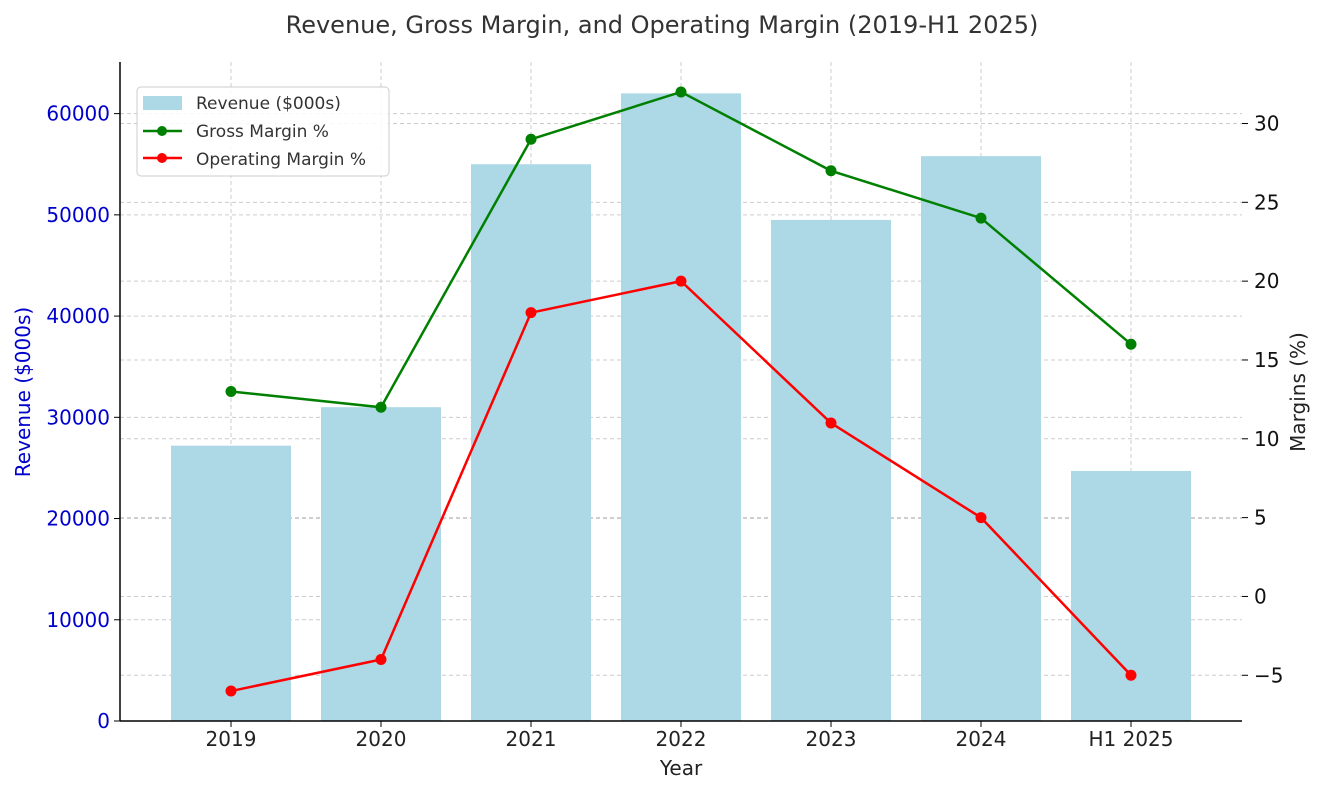 The width and height of the screenshot is (1324, 793). I want to click on y-right-tick-label: 25, so click(1266, 202).